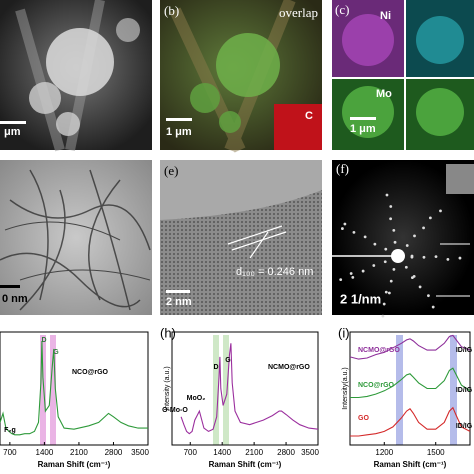 The width and height of the screenshot is (474, 474). What do you see at coordinates (274, 272) in the screenshot?
I see `spacing-label: d₁₀₀ = 0.246 nm` at bounding box center [274, 272].